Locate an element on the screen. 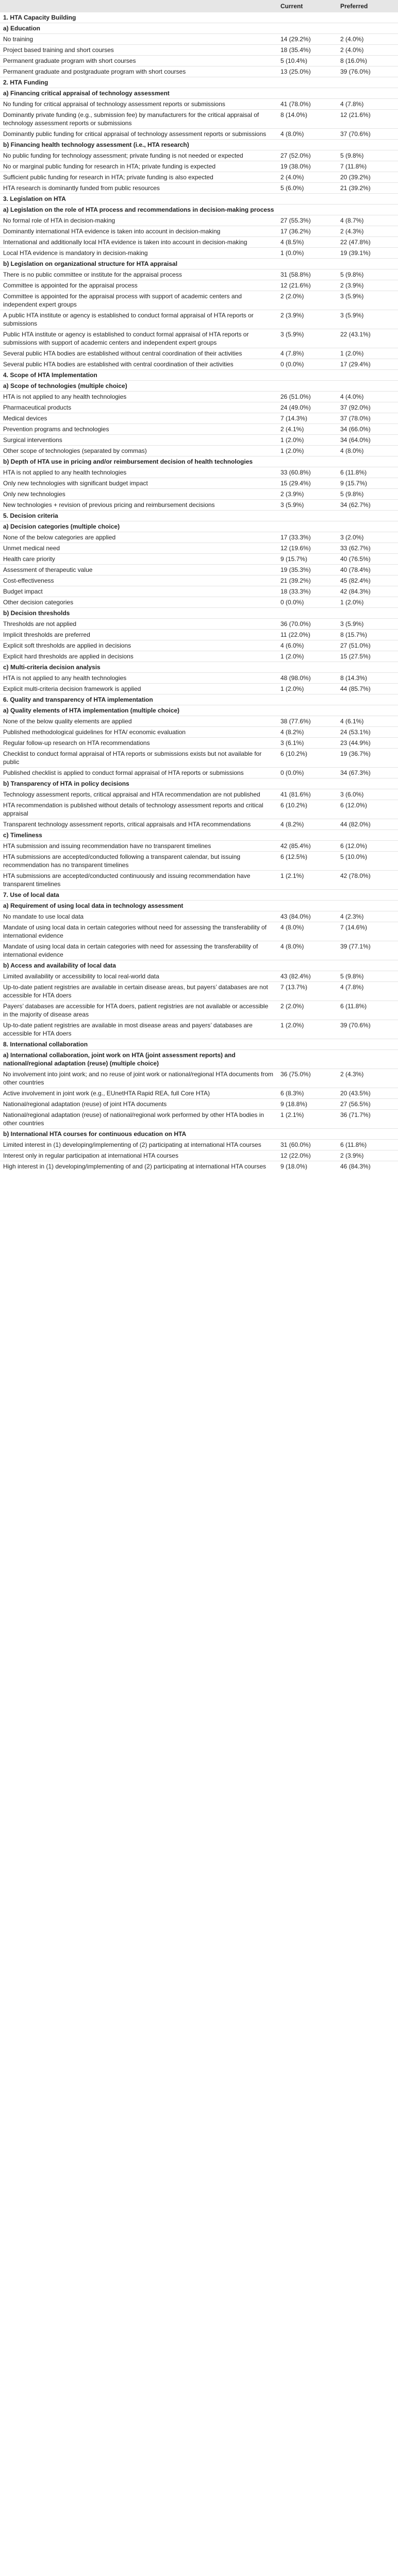  current-value: 14 (29.2%) is located at coordinates (307, 39).